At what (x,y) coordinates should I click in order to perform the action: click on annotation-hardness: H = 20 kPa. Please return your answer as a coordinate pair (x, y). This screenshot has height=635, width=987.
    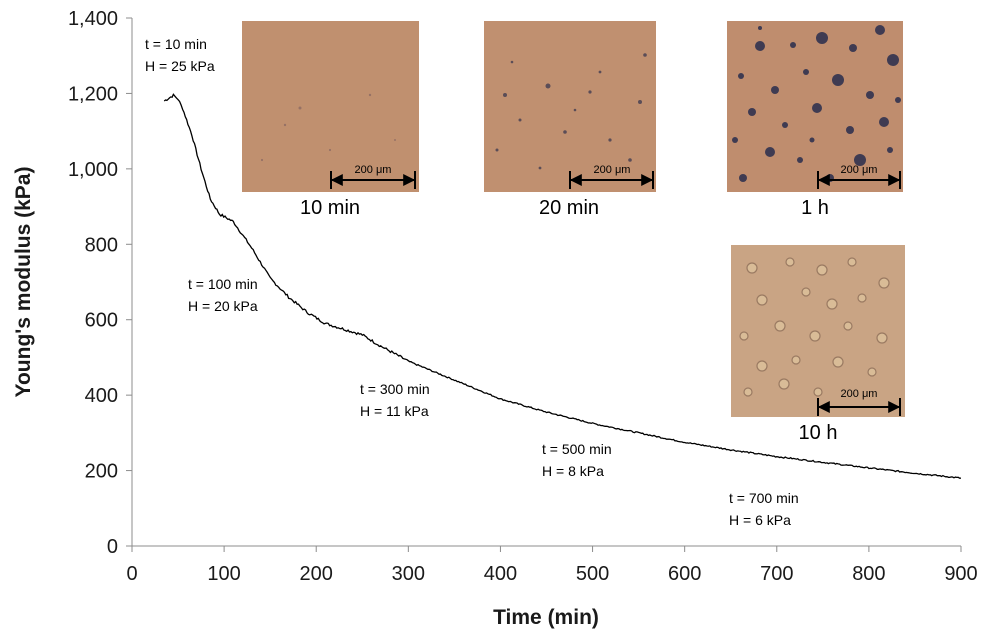
    Looking at the image, I should click on (223, 306).